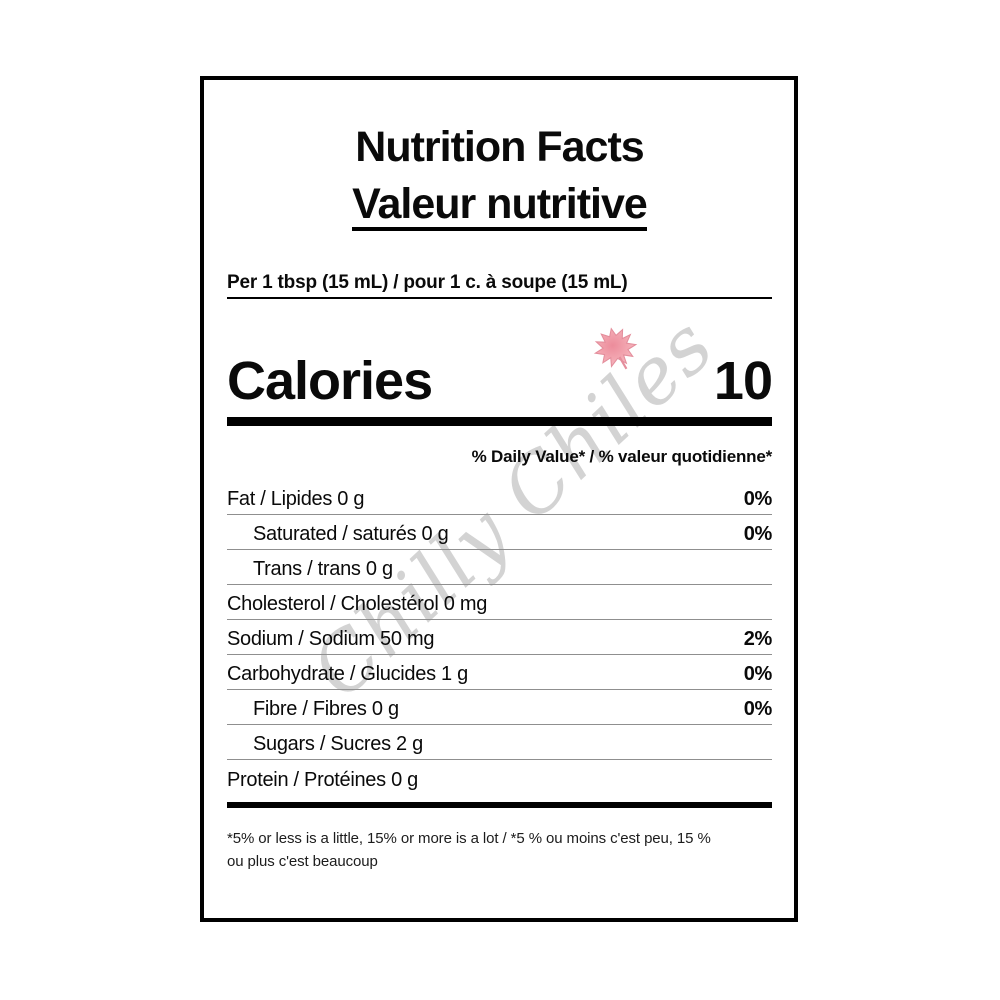 The height and width of the screenshot is (1000, 1000). I want to click on nutrient-row: Fat / Lipides 0 g 0%, so click(499, 497).